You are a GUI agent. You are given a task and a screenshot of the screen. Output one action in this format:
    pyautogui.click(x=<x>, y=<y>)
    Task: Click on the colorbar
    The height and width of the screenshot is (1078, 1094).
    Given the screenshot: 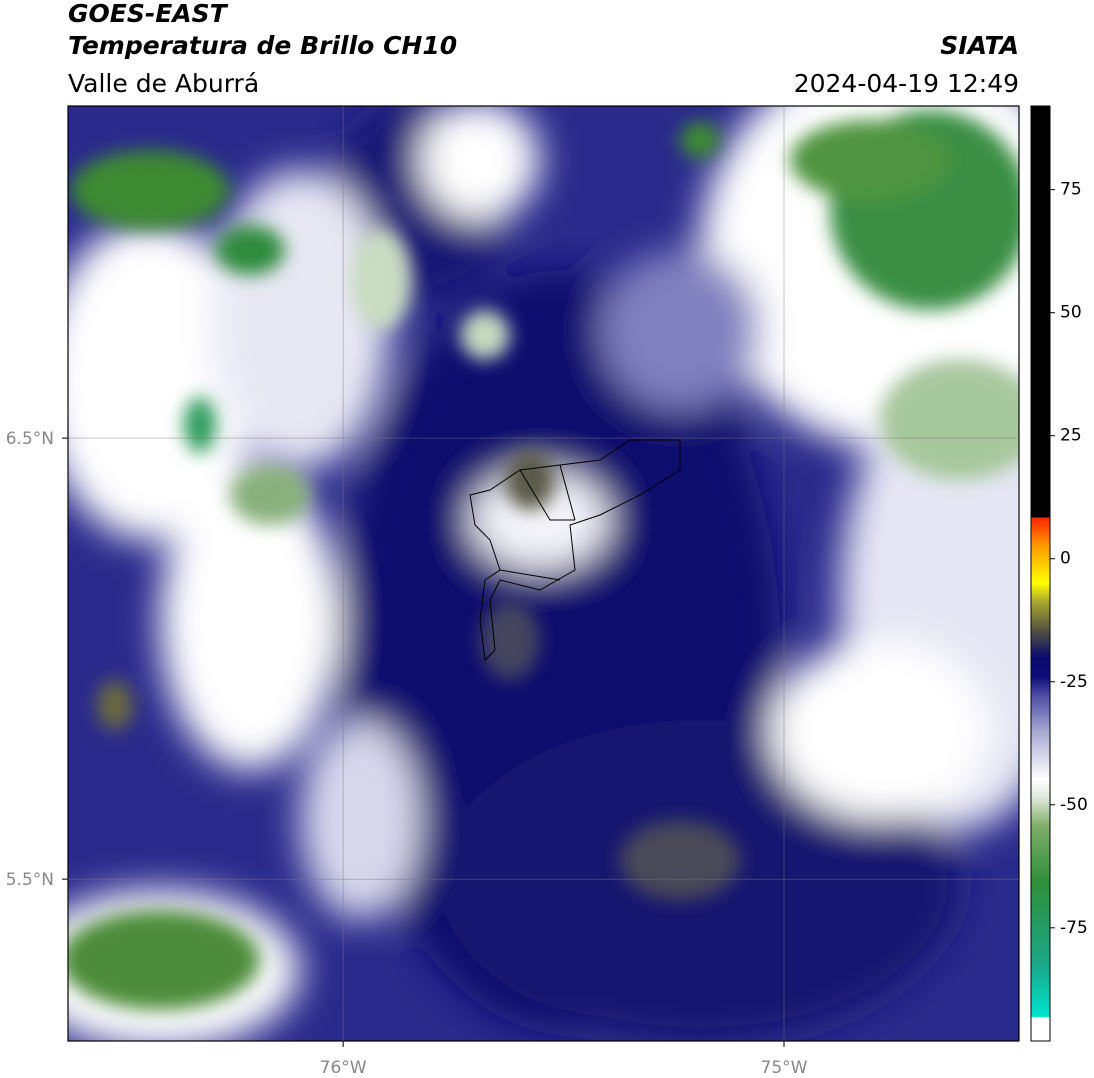 What is the action you would take?
    pyautogui.click(x=1040, y=573)
    